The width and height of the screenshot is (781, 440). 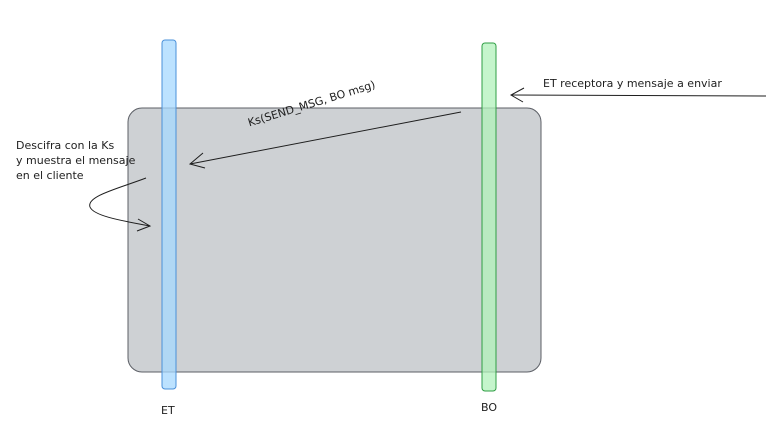 I want to click on lifeline-bo, so click(x=489, y=217).